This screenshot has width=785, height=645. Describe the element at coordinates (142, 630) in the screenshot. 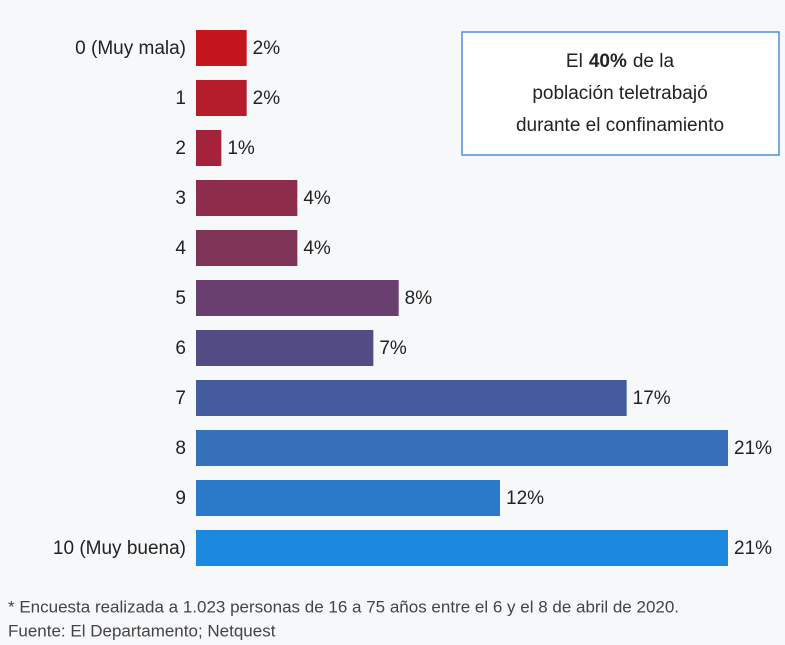

I see `source: Fuente: El Departamento; Netquest` at that location.